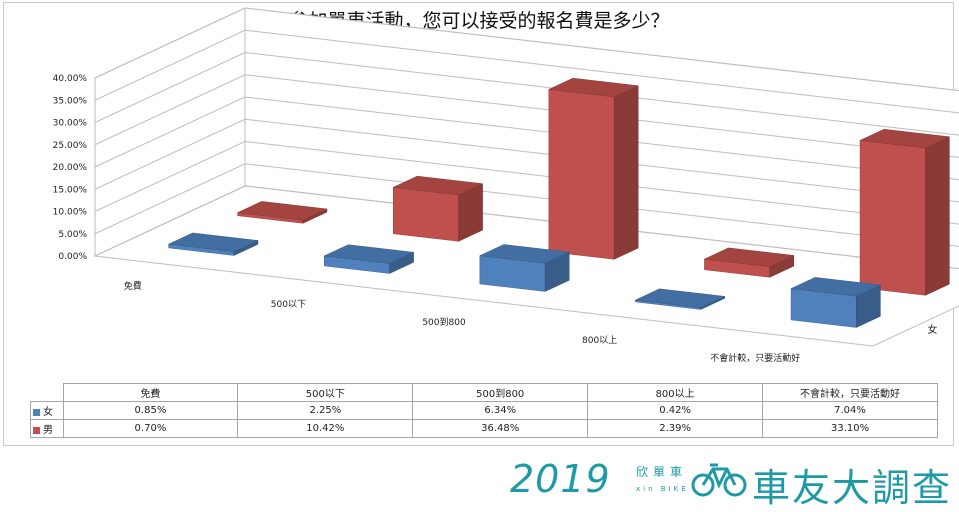 The image size is (959, 512). I want to click on y-tick-label: 5.00%, so click(72, 235).